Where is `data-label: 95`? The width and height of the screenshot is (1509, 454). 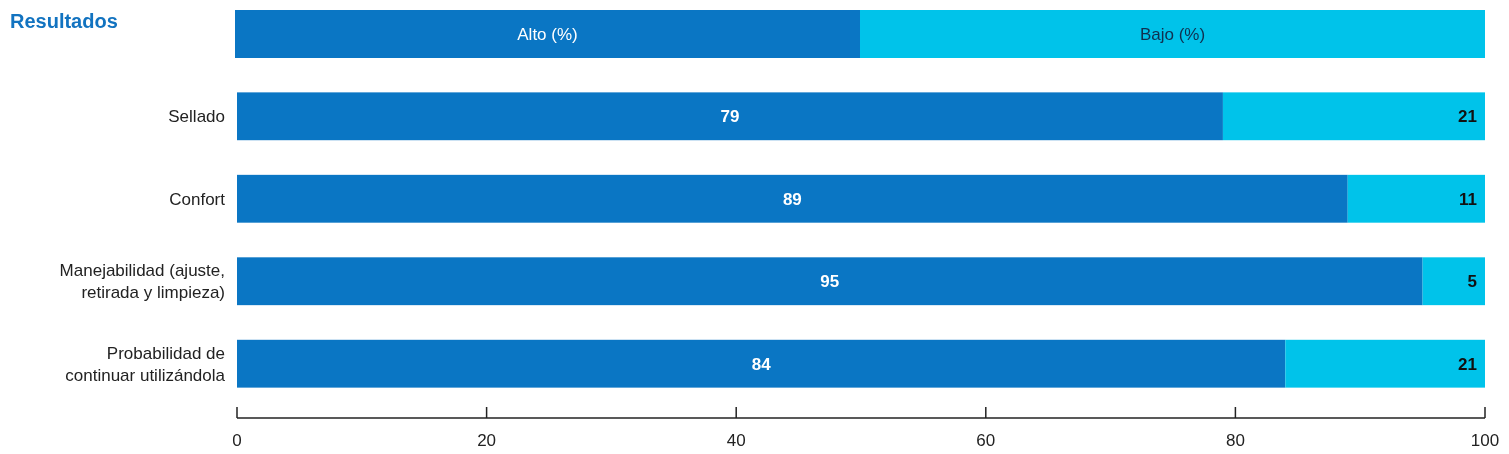
data-label: 95 is located at coordinates (830, 282).